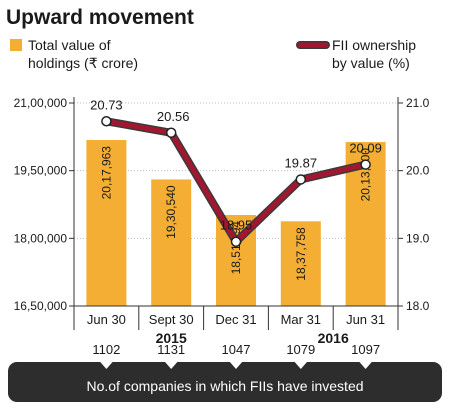 This screenshot has height=413, width=450. Describe the element at coordinates (173, 116) in the screenshot. I see `fii-data-label: 20.56` at that location.